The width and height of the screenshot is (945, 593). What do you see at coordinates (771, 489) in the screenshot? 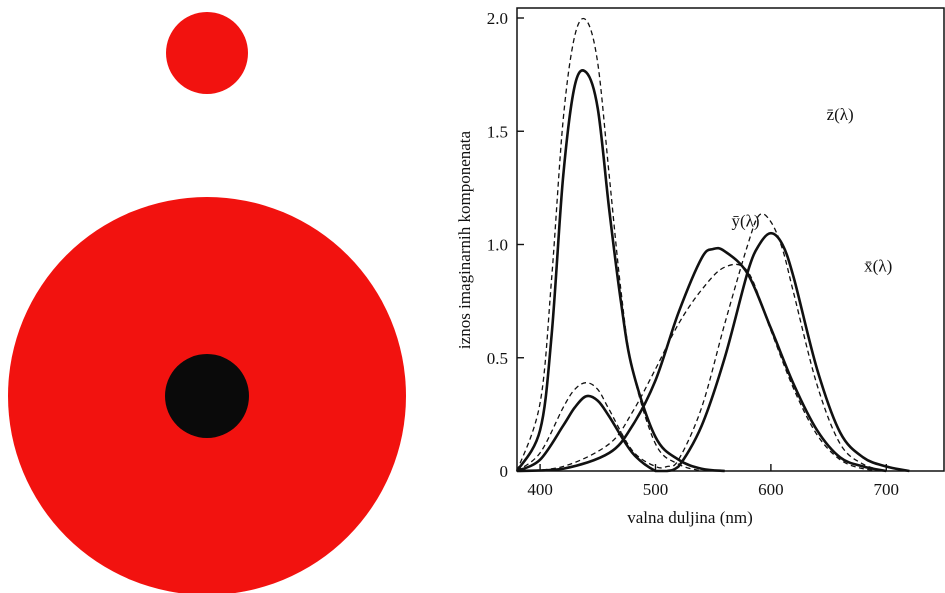
I see `x-tick-label: 600` at bounding box center [771, 489].